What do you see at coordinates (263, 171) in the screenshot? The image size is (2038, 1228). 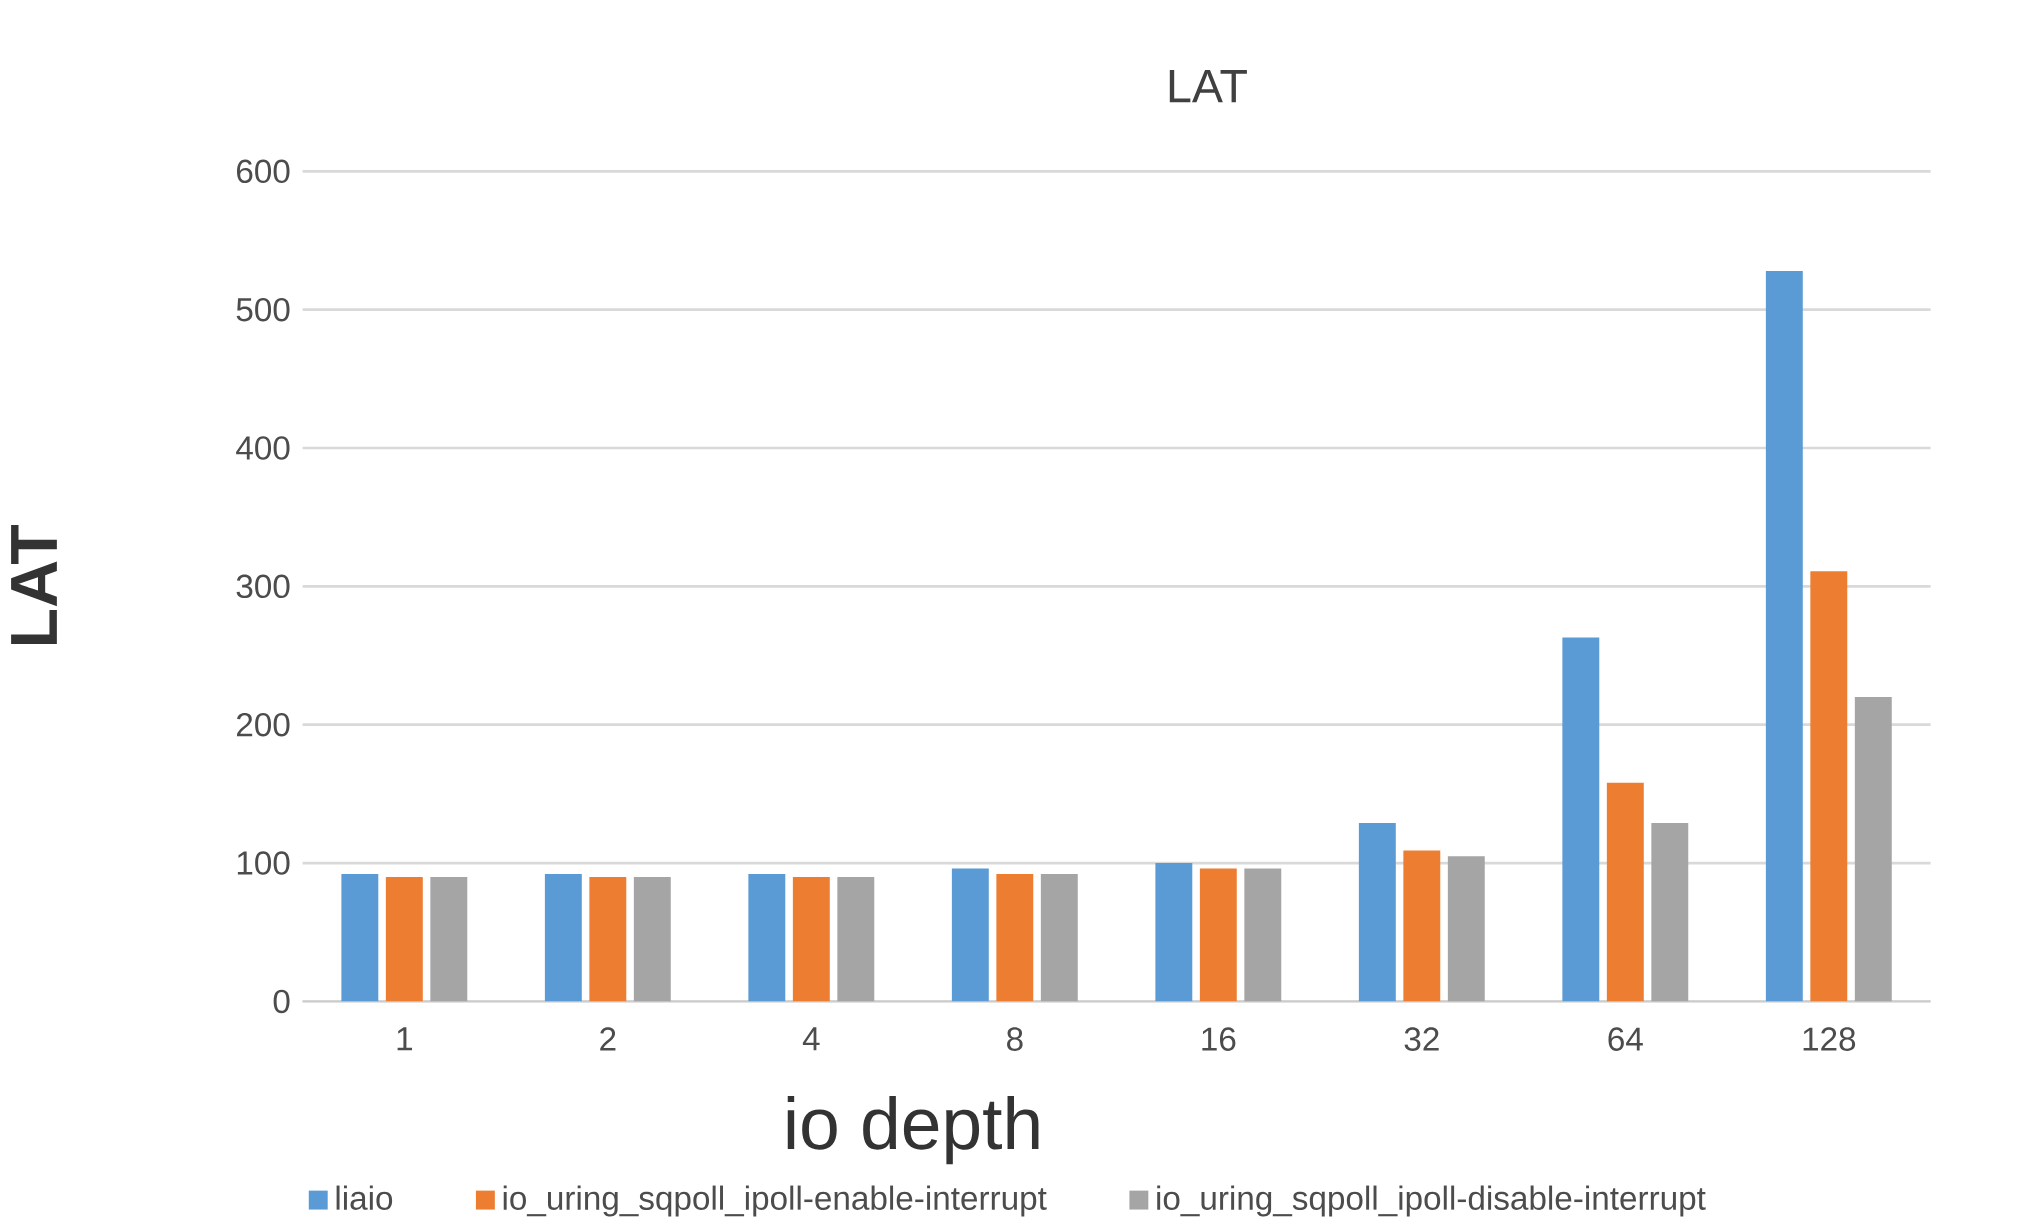 I see `y-tick-label: 600` at bounding box center [263, 171].